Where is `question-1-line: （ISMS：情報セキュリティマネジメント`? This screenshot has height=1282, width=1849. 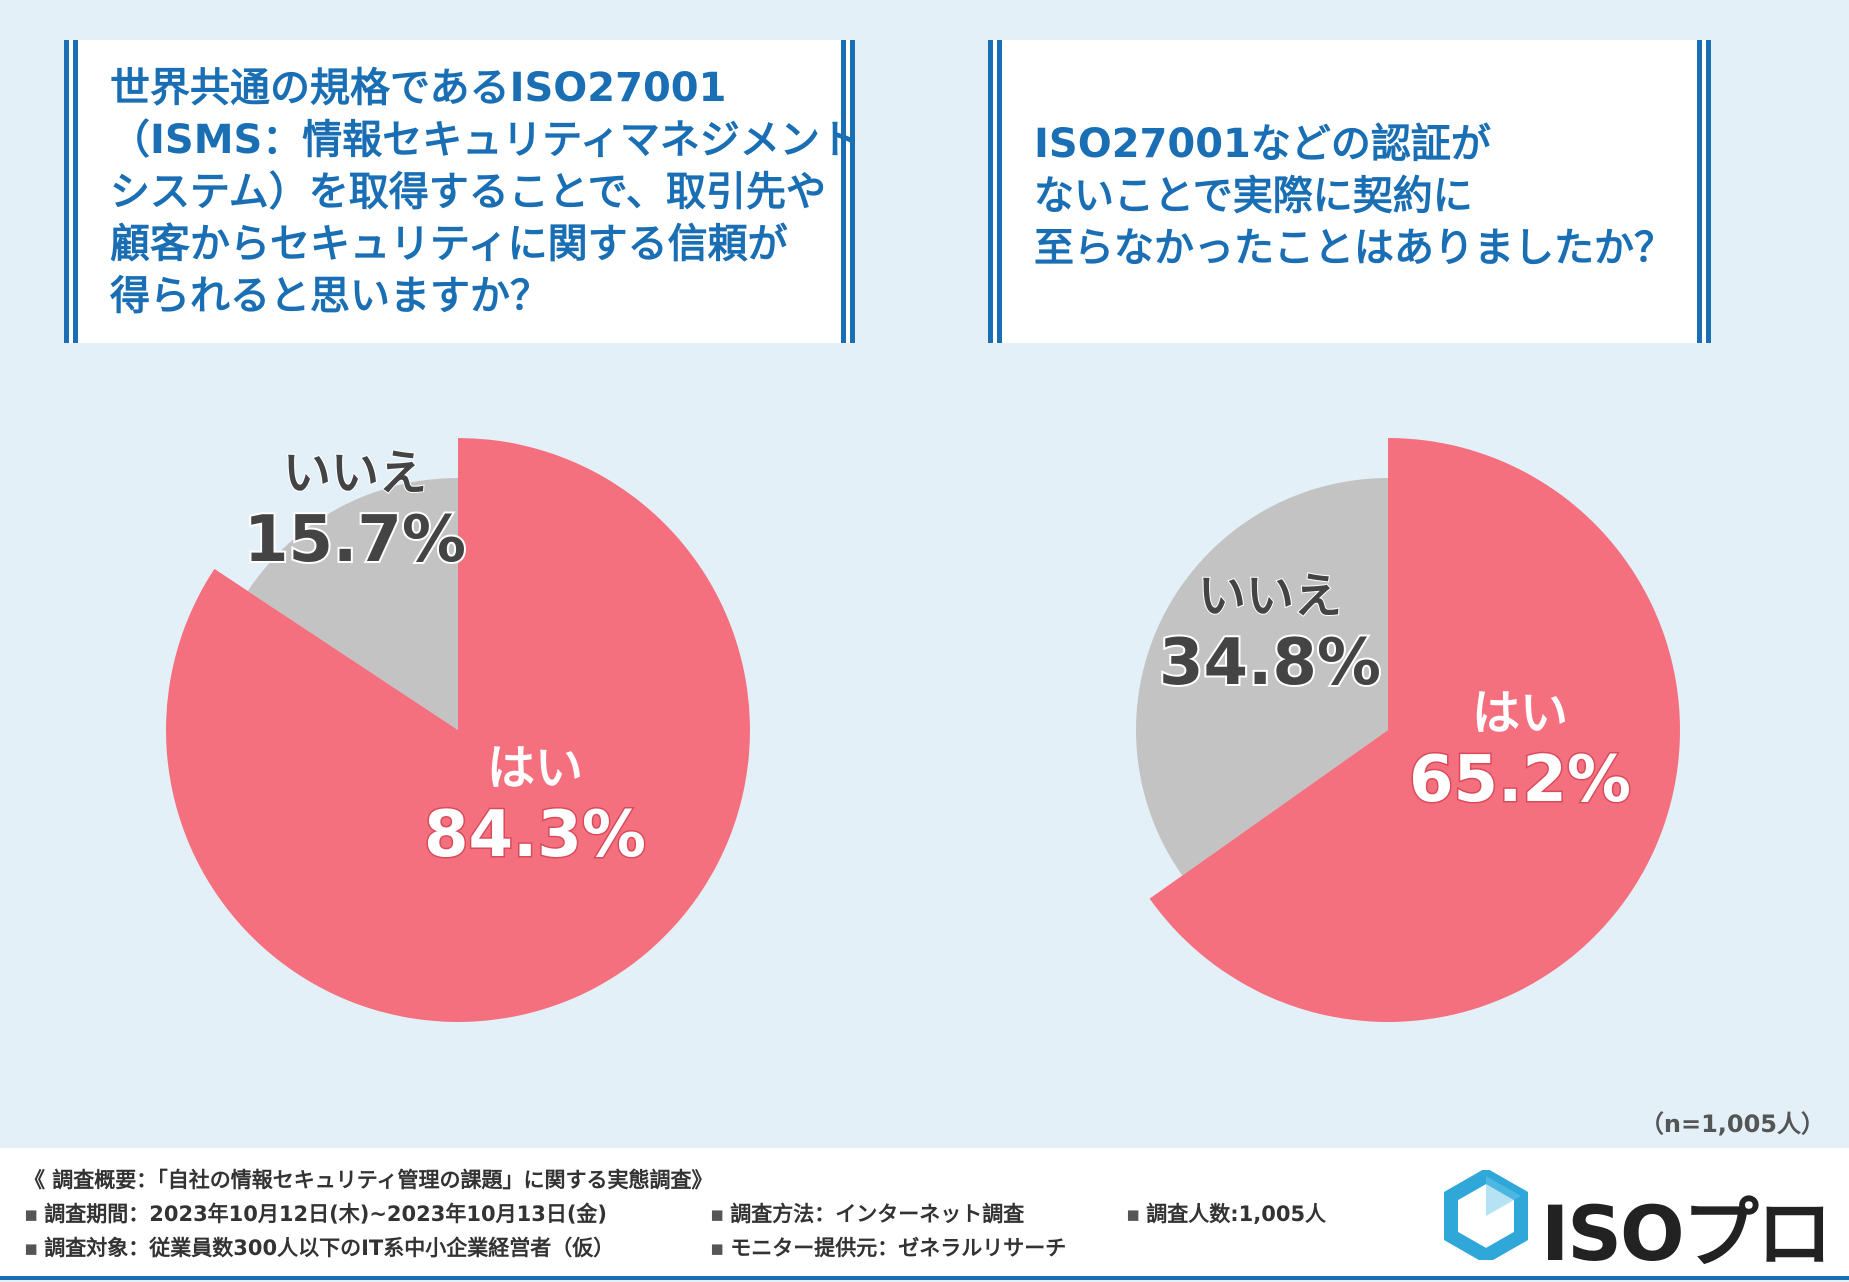 question-1-line: （ISMS：情報セキュリティマネジメント is located at coordinates (485, 140).